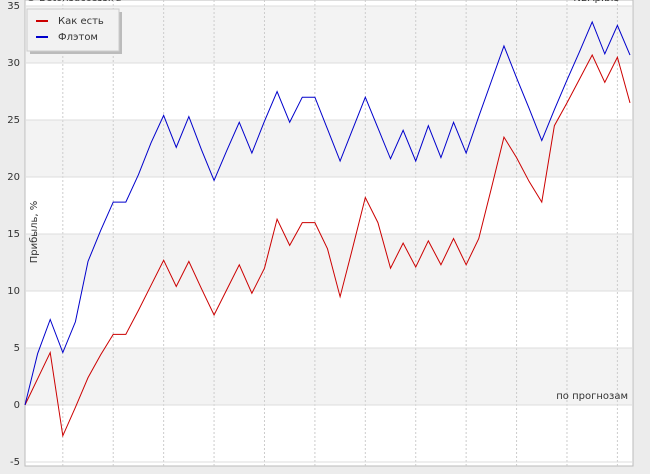 This screenshot has width=650, height=474. What do you see at coordinates (17, 405) in the screenshot?
I see `y-tick-label: 0` at bounding box center [17, 405].